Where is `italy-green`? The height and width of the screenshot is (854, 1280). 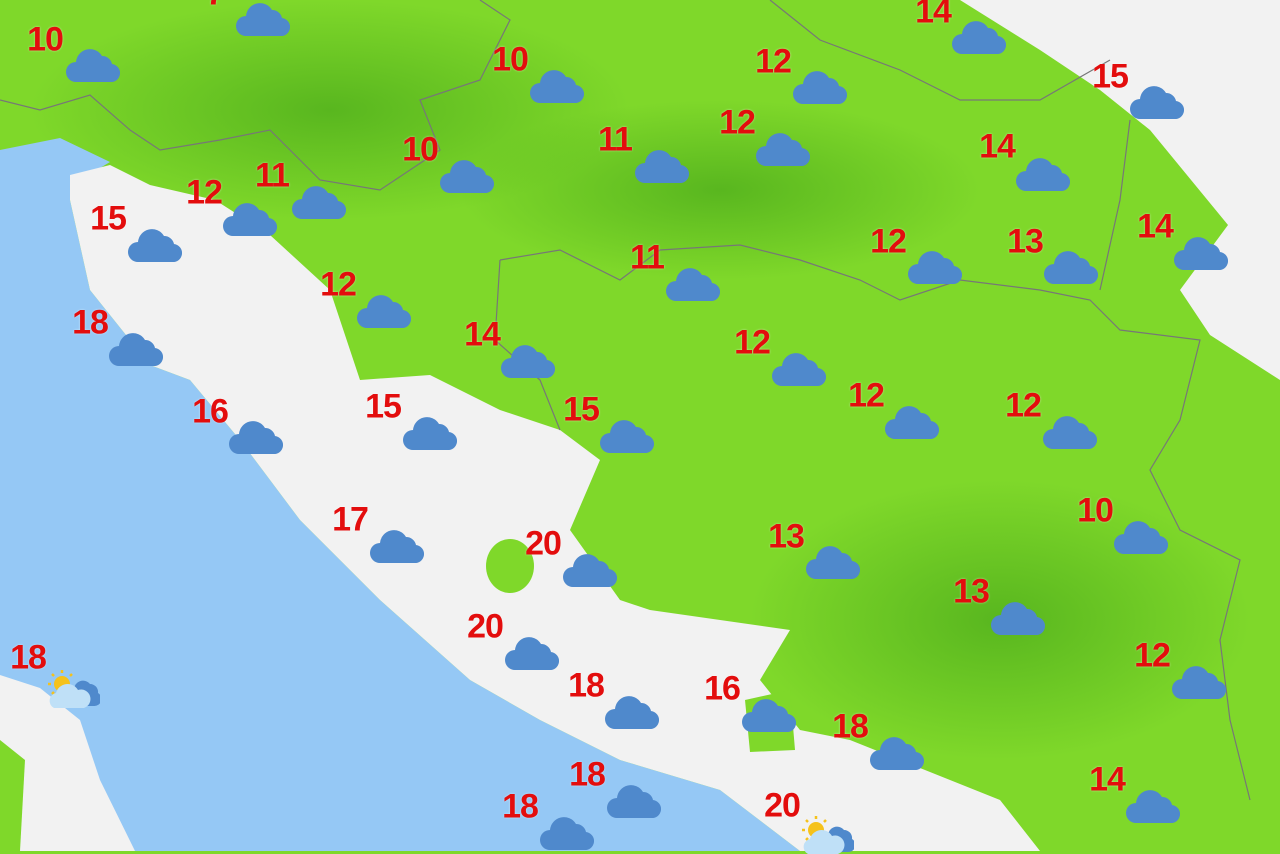
italy-green is located at coordinates (12, 795).